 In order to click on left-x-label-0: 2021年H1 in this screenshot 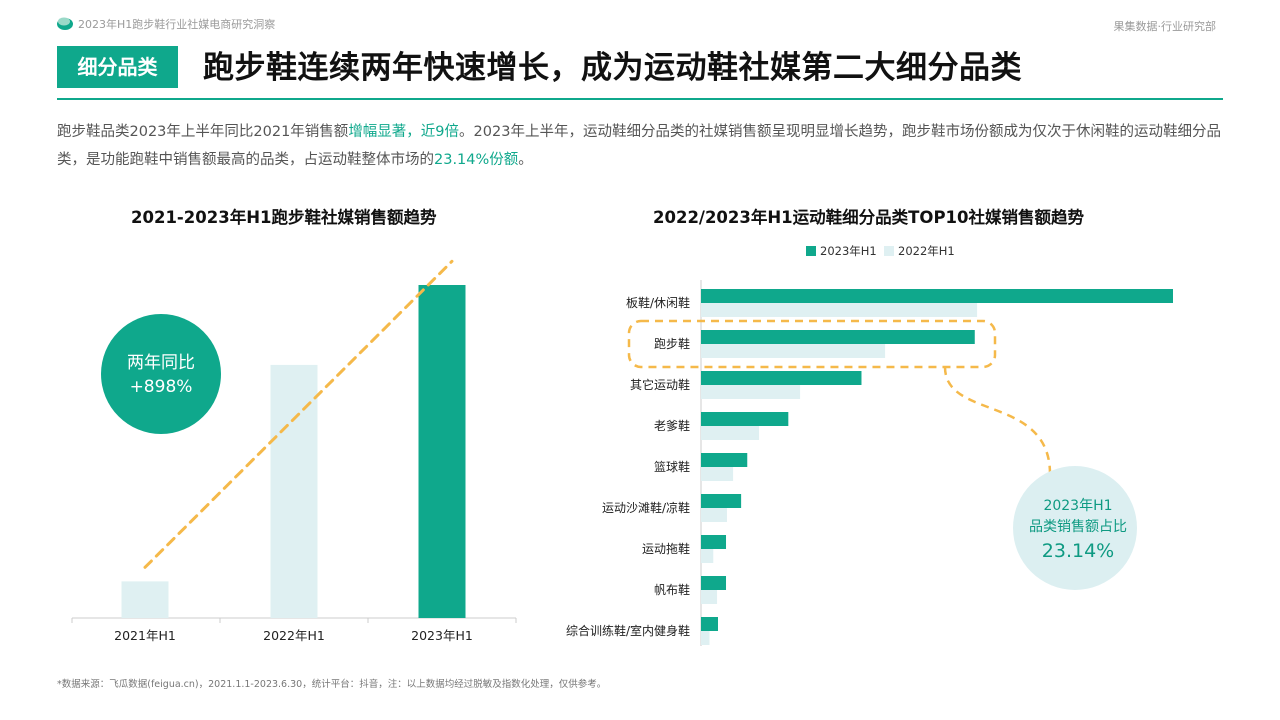, I will do `click(145, 635)`.